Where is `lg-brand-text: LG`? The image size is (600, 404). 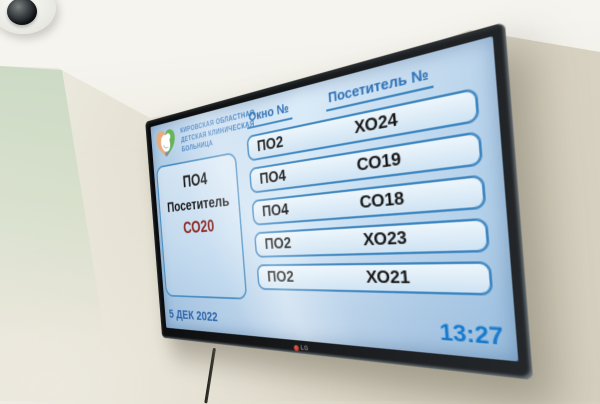
lg-brand-text: LG is located at coordinates (304, 348).